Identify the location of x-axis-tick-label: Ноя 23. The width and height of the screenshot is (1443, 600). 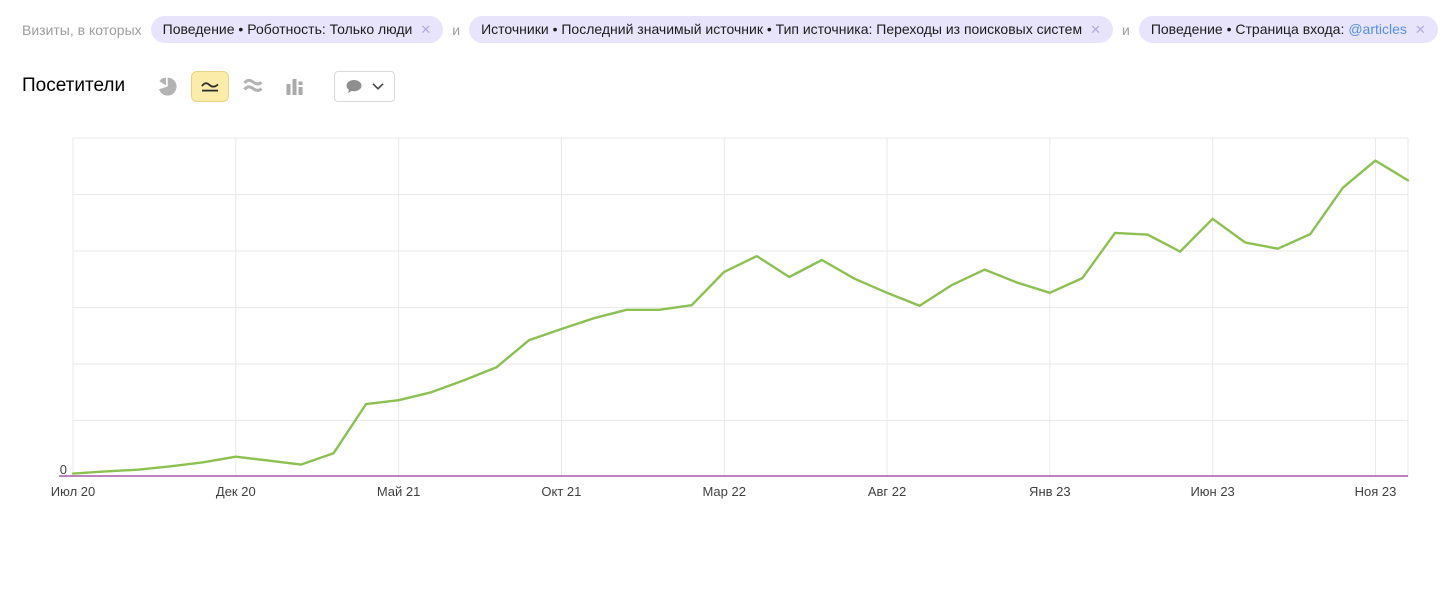
(1375, 491).